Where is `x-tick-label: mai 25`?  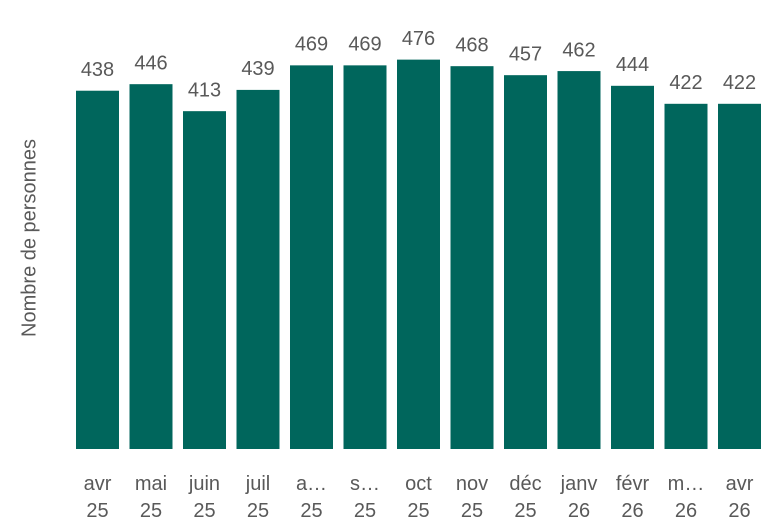
x-tick-label: mai 25 is located at coordinates (151, 497).